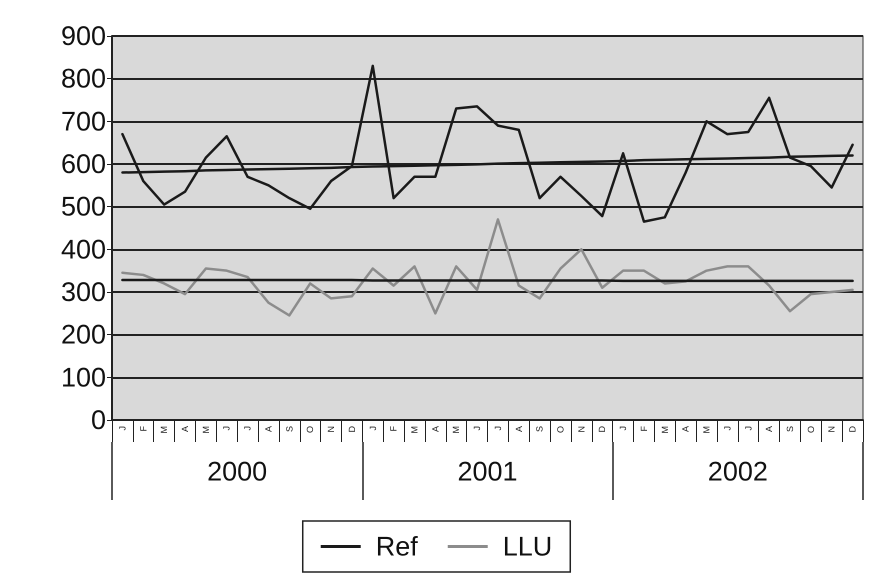 This screenshot has height=586, width=873. What do you see at coordinates (83, 207) in the screenshot?
I see `y-tick-label: 500` at bounding box center [83, 207].